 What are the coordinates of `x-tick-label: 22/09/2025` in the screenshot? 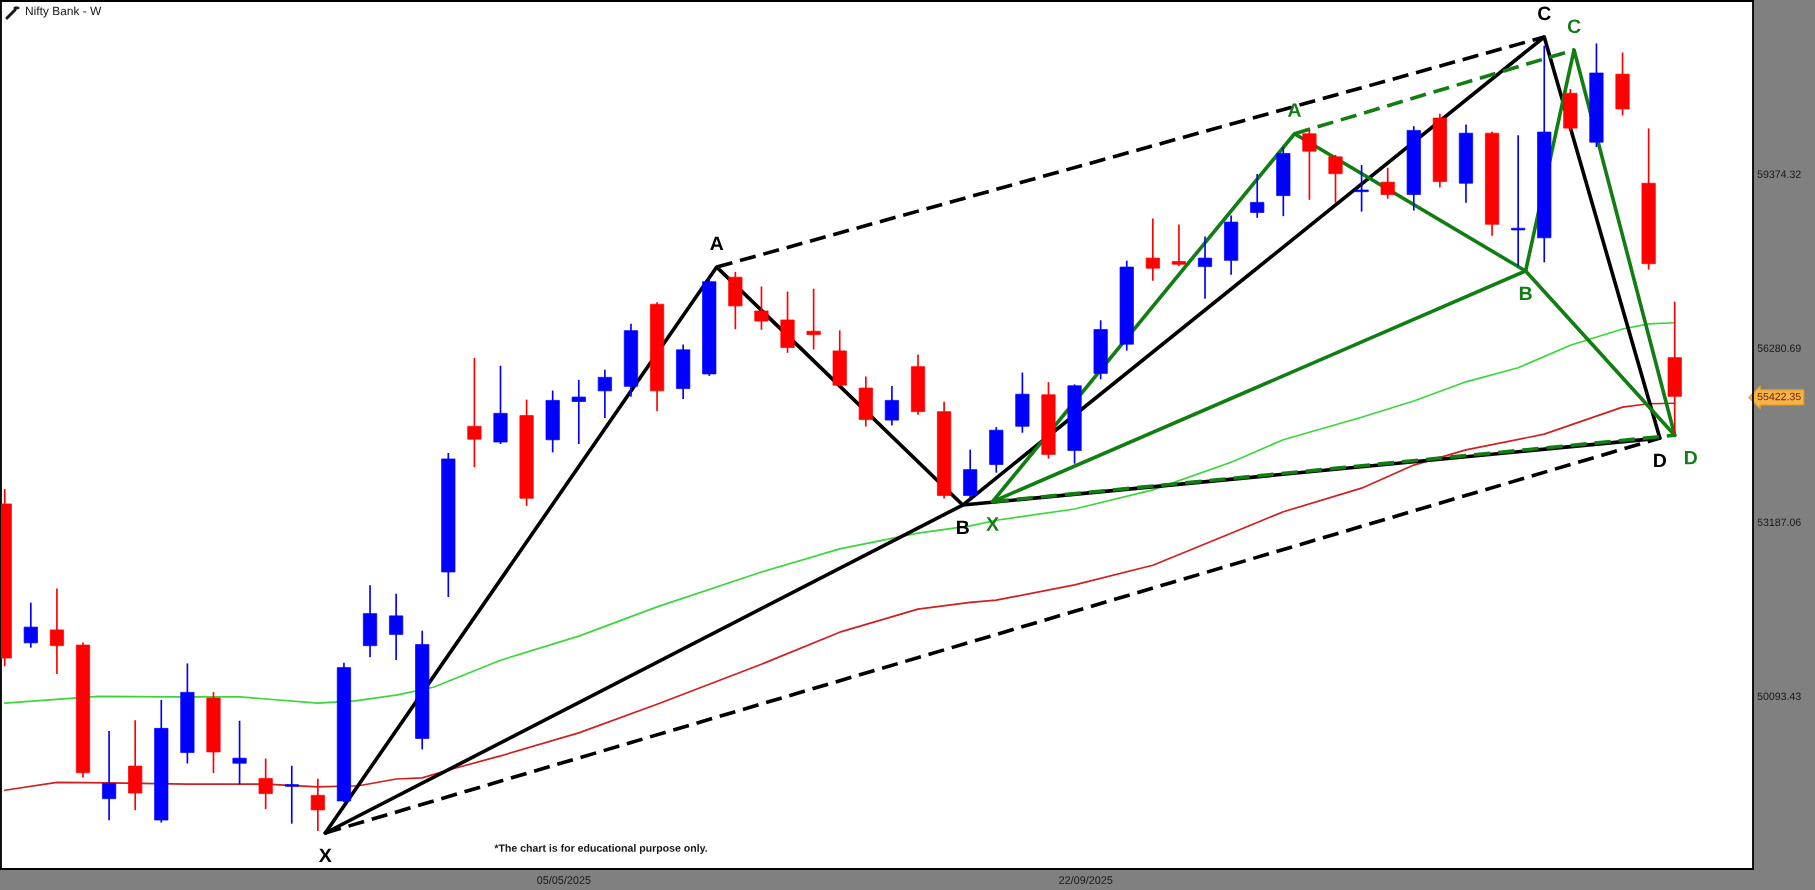 It's located at (1086, 879).